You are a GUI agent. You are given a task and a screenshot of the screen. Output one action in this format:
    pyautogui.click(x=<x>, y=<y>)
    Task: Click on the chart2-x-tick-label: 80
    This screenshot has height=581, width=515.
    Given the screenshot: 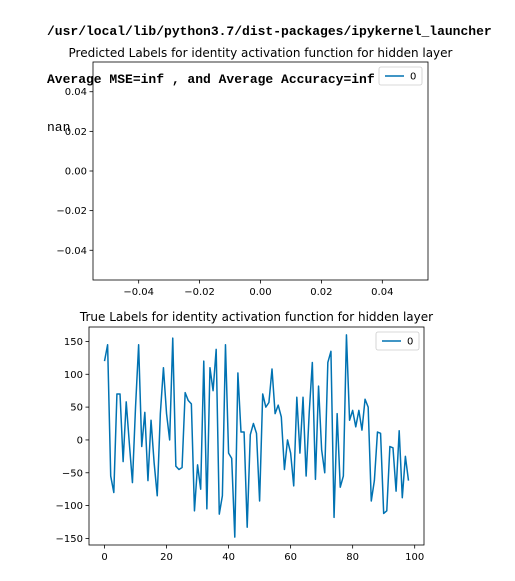 What is the action you would take?
    pyautogui.click(x=352, y=557)
    